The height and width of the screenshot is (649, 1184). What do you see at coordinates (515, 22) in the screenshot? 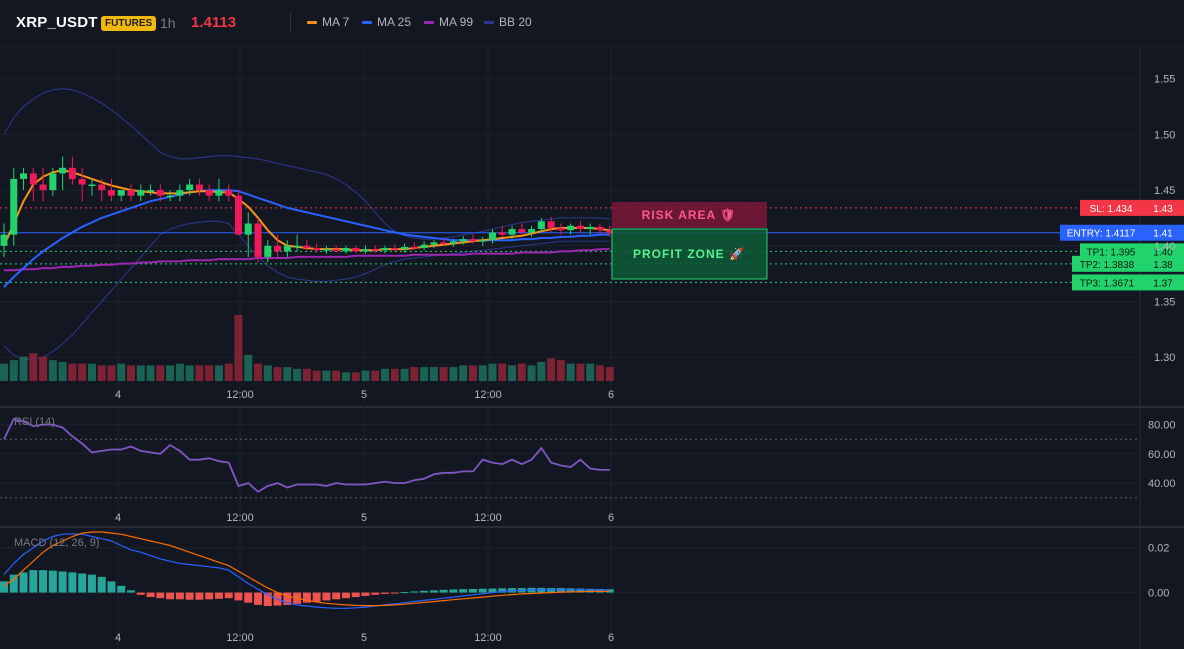
I see `legend-bb20-label: BB 20` at bounding box center [515, 22].